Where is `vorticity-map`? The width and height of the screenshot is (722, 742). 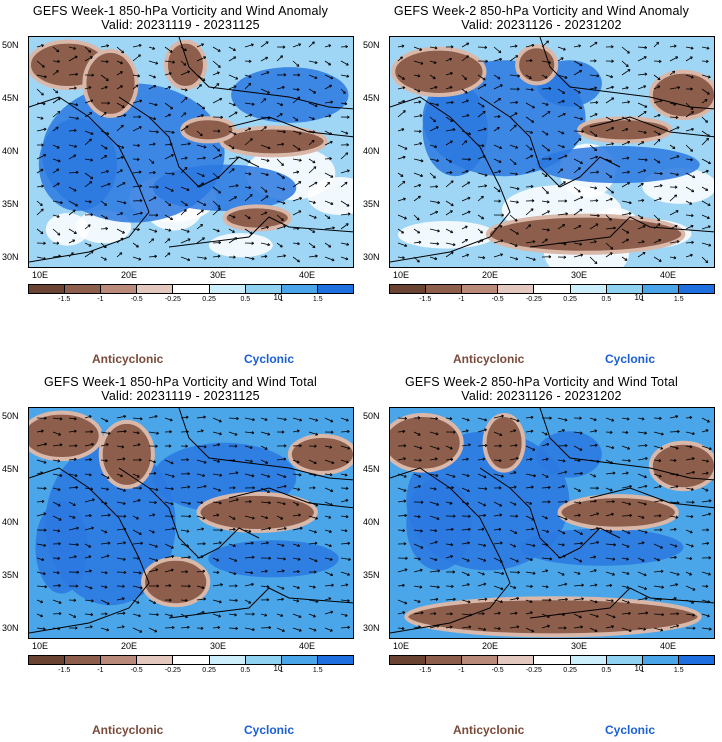
vorticity-map is located at coordinates (191, 152).